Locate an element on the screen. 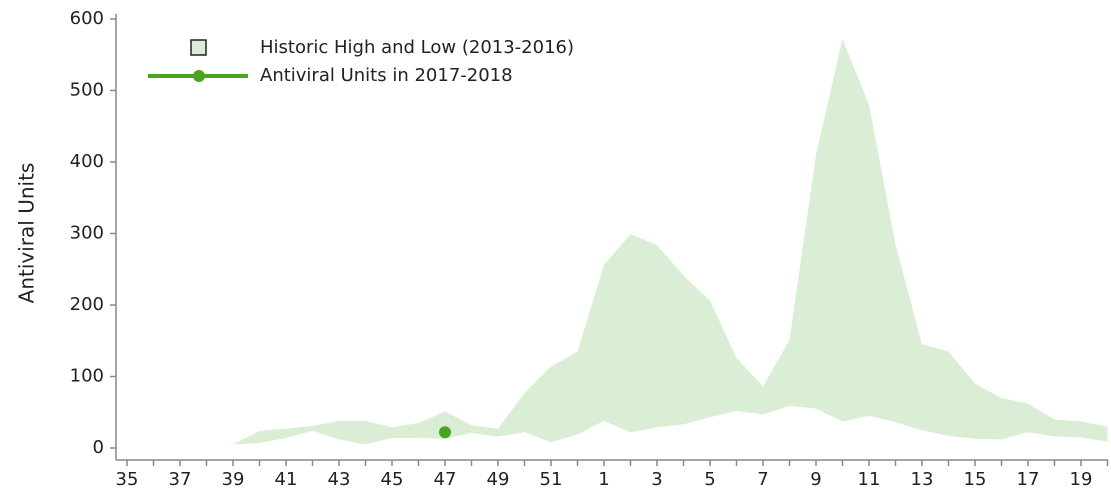 The width and height of the screenshot is (1111, 504). x-tick-label: 47 is located at coordinates (445, 479).